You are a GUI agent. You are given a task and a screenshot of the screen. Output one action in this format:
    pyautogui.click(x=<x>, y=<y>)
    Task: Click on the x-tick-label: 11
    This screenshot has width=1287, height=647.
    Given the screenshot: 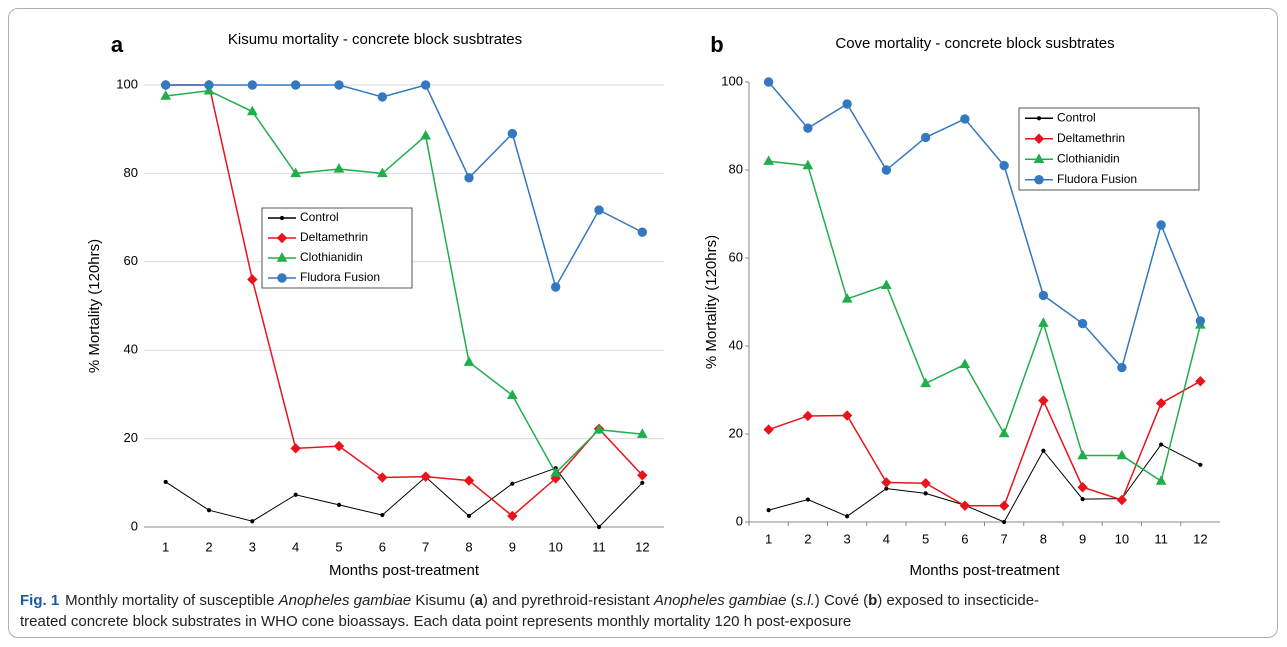 What is the action you would take?
    pyautogui.click(x=1161, y=538)
    